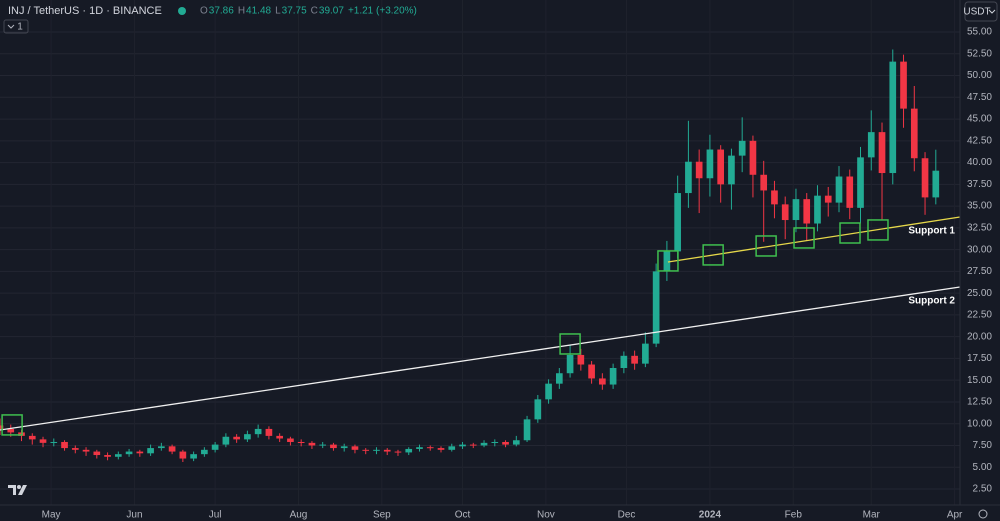 The height and width of the screenshot is (521, 1000). I want to click on y-tick-label: 47.50, so click(979, 97).